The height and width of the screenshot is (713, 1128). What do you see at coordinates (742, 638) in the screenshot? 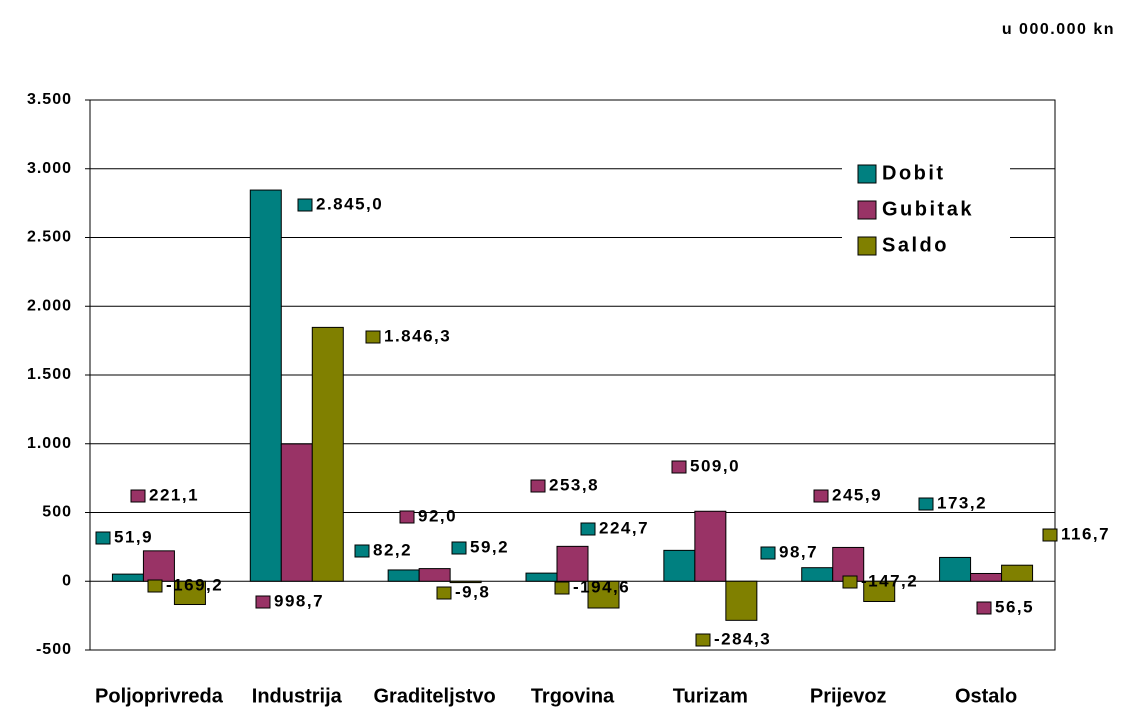
I see `data-label: -284,3` at bounding box center [742, 638].